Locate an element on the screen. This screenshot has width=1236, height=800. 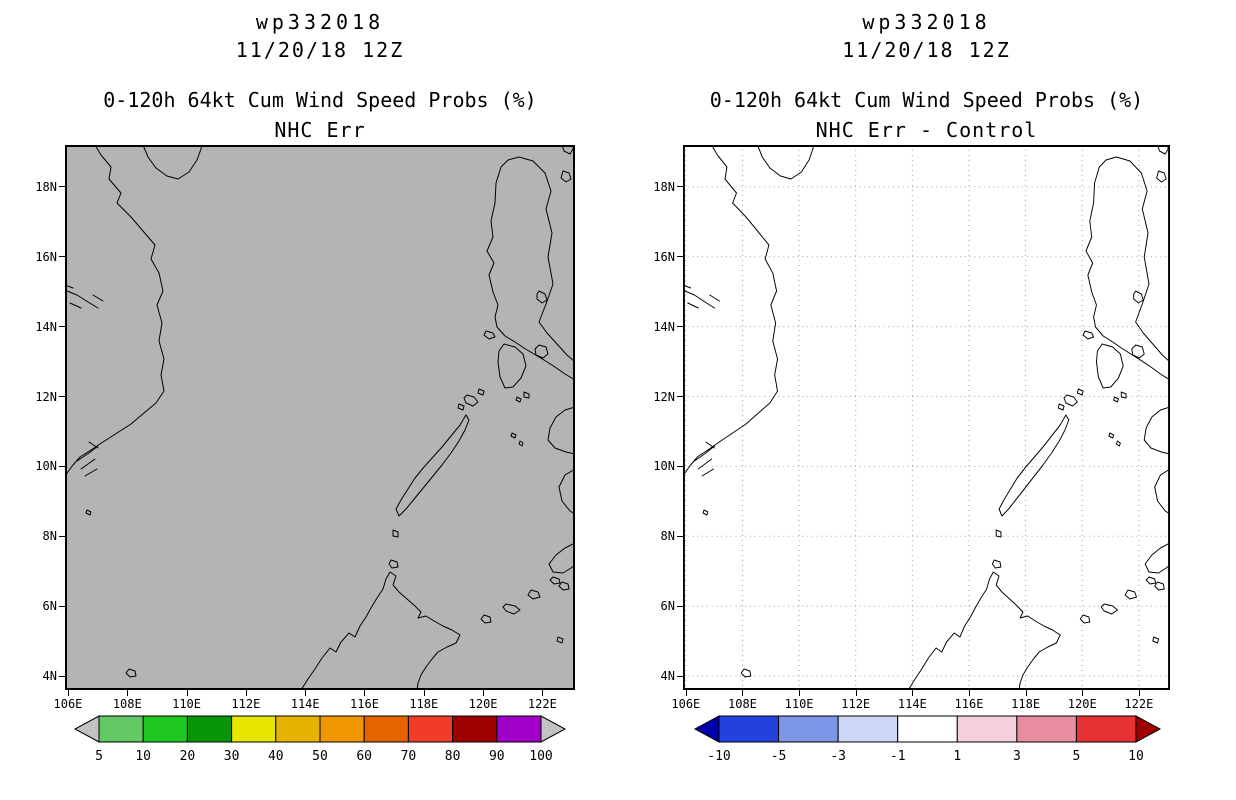
model-label: NHC Err - Control is located at coordinates (926, 130).